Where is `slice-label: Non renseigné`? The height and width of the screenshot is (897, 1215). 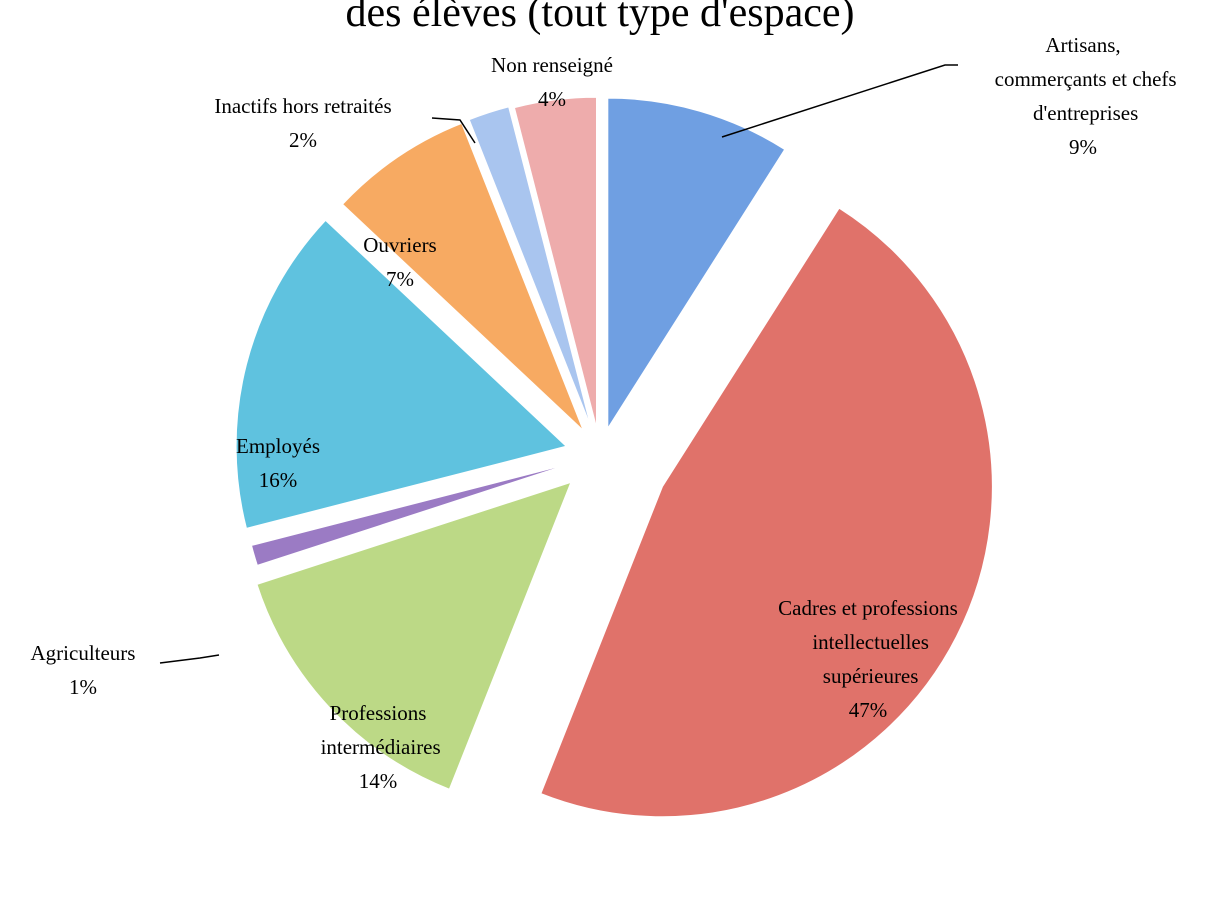
slice-label: Non renseigné is located at coordinates (552, 65).